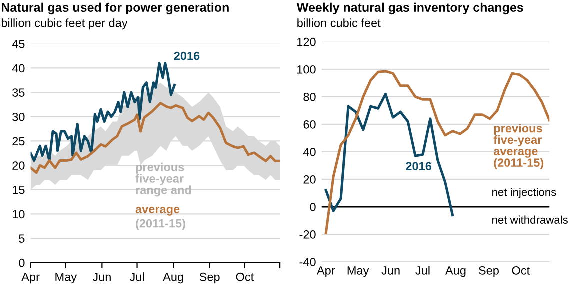 Image resolution: width=581 pixels, height=287 pixels. What do you see at coordinates (22, 238) in the screenshot?
I see `y-tick-label: 5` at bounding box center [22, 238].